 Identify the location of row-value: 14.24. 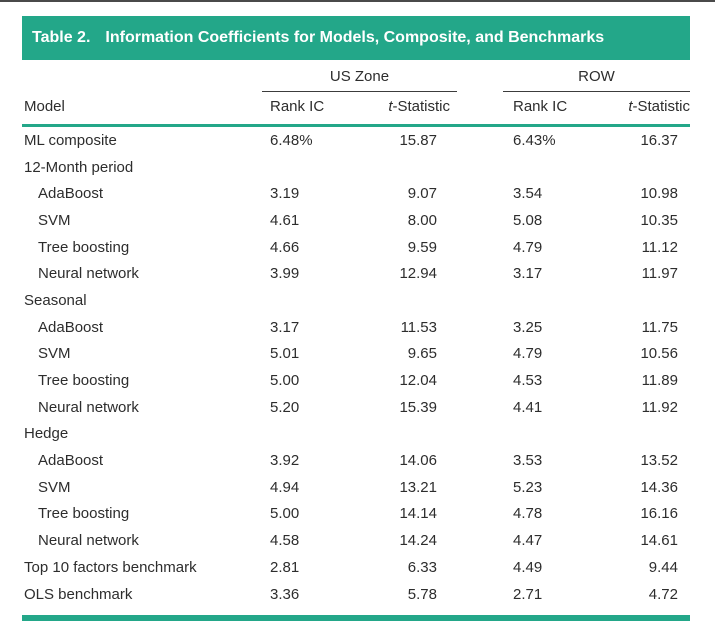
(418, 541).